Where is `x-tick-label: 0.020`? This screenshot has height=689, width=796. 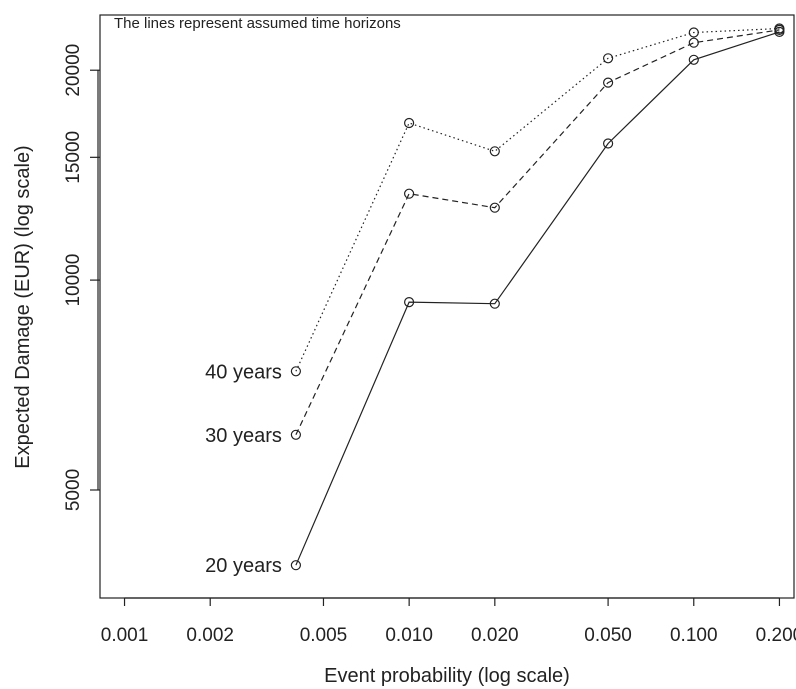 x-tick-label: 0.020 is located at coordinates (495, 635).